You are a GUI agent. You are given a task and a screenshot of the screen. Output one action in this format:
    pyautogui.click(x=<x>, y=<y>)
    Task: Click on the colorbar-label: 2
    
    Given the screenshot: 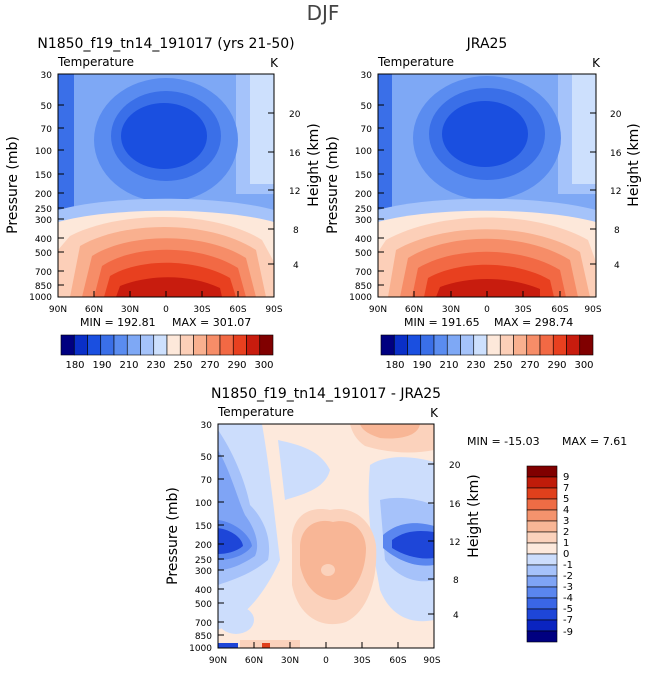 What is the action you would take?
    pyautogui.click(x=566, y=532)
    